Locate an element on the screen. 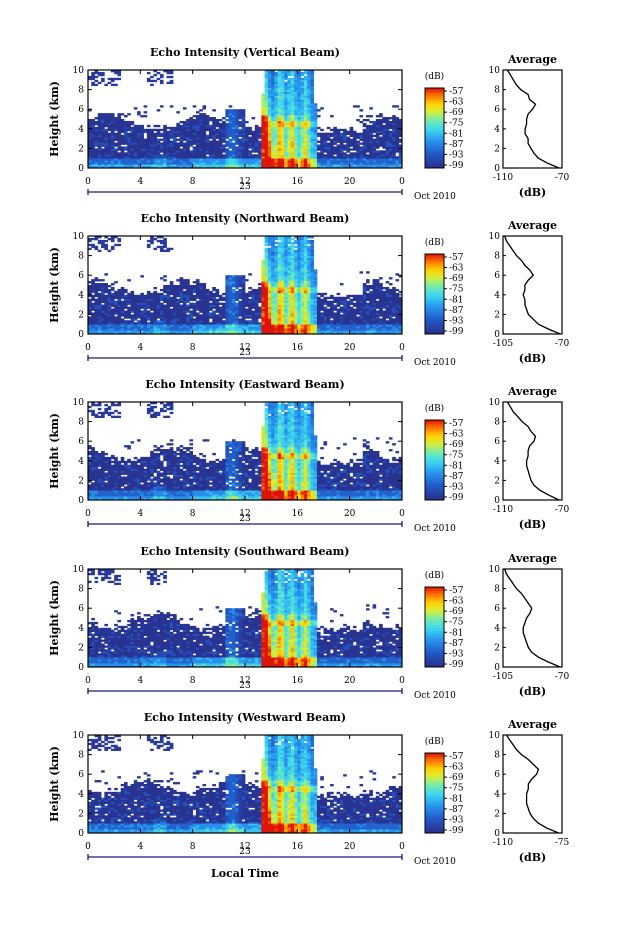 The width and height of the screenshot is (620, 929). panel-title: Echo Intensity (Northward Beam) is located at coordinates (245, 218).